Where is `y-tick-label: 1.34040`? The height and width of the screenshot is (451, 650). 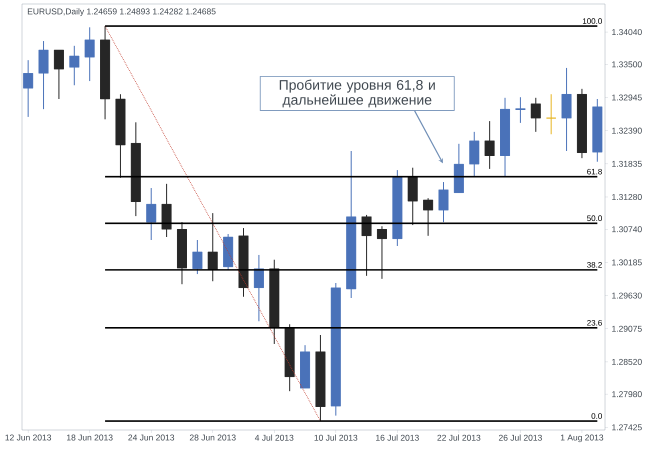 y-tick-label: 1.34040 is located at coordinates (627, 32).